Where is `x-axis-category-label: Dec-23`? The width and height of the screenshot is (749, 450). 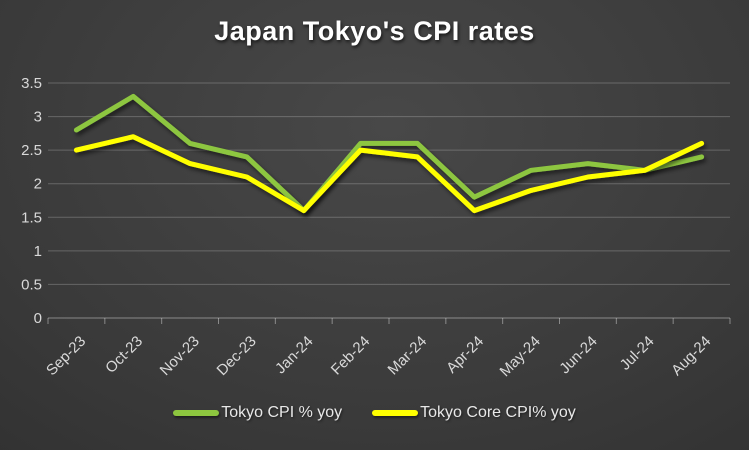
x-axis-category-label: Dec-23 is located at coordinates (237, 356).